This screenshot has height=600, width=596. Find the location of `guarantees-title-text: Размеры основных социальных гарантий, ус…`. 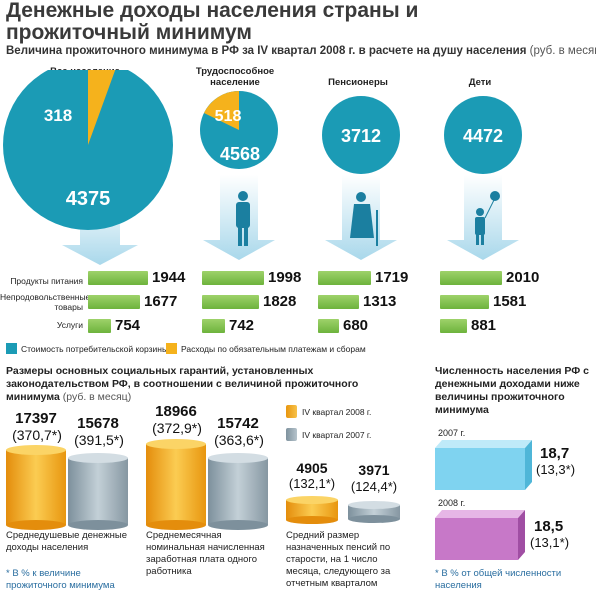

guarantees-title-text: Размеры основных социальных гарантий, ус… is located at coordinates (182, 384).